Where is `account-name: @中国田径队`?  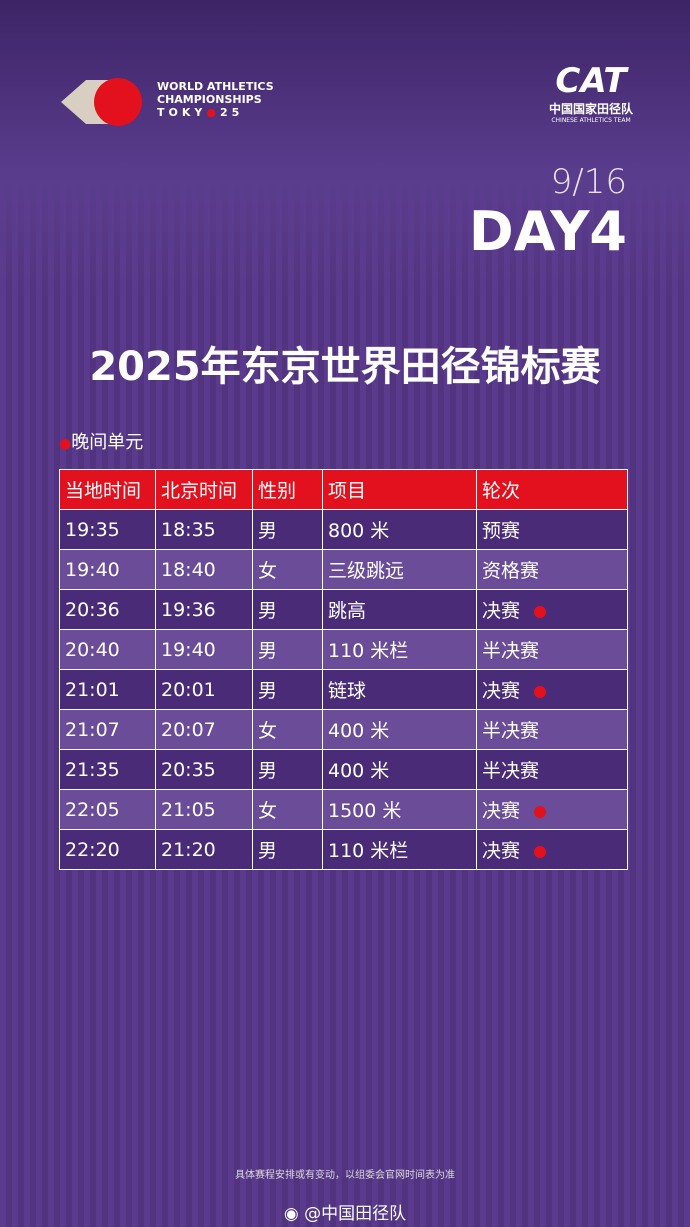
account-name: @中国田径队 is located at coordinates (355, 1214).